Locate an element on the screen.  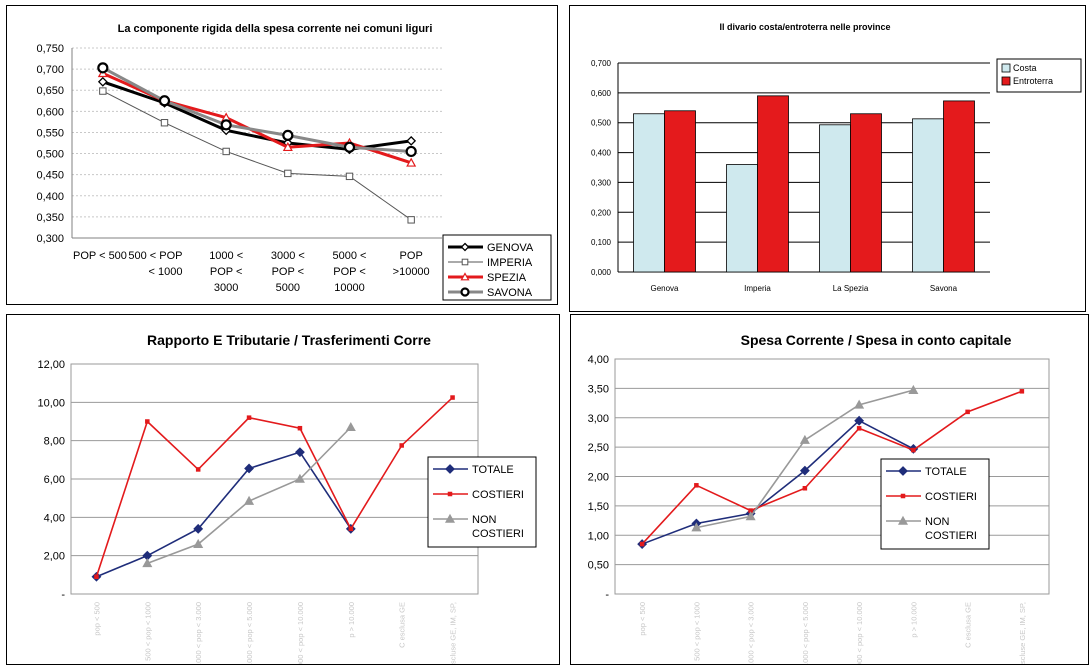
legend-label: IMPERIA is located at coordinates (510, 263).